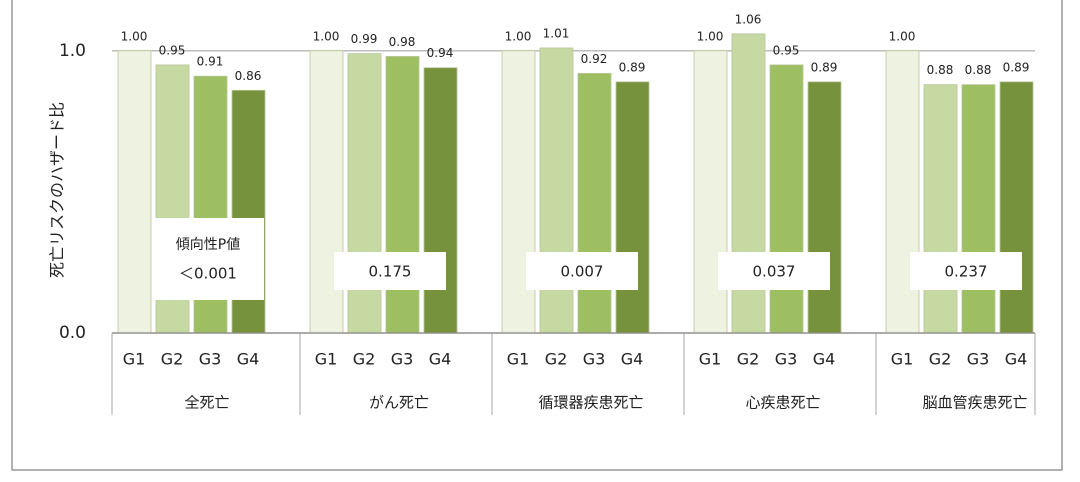 The width and height of the screenshot is (1080, 482). I want to click on p-value-title: 傾向性P値, so click(208, 245).